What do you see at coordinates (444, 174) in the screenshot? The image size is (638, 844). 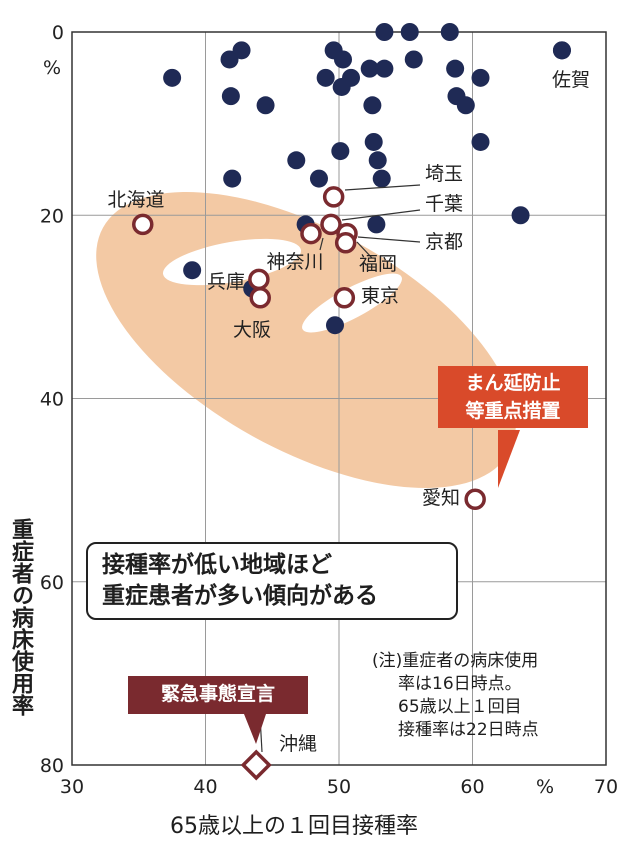 I see `point-label: 埼玉` at bounding box center [444, 174].